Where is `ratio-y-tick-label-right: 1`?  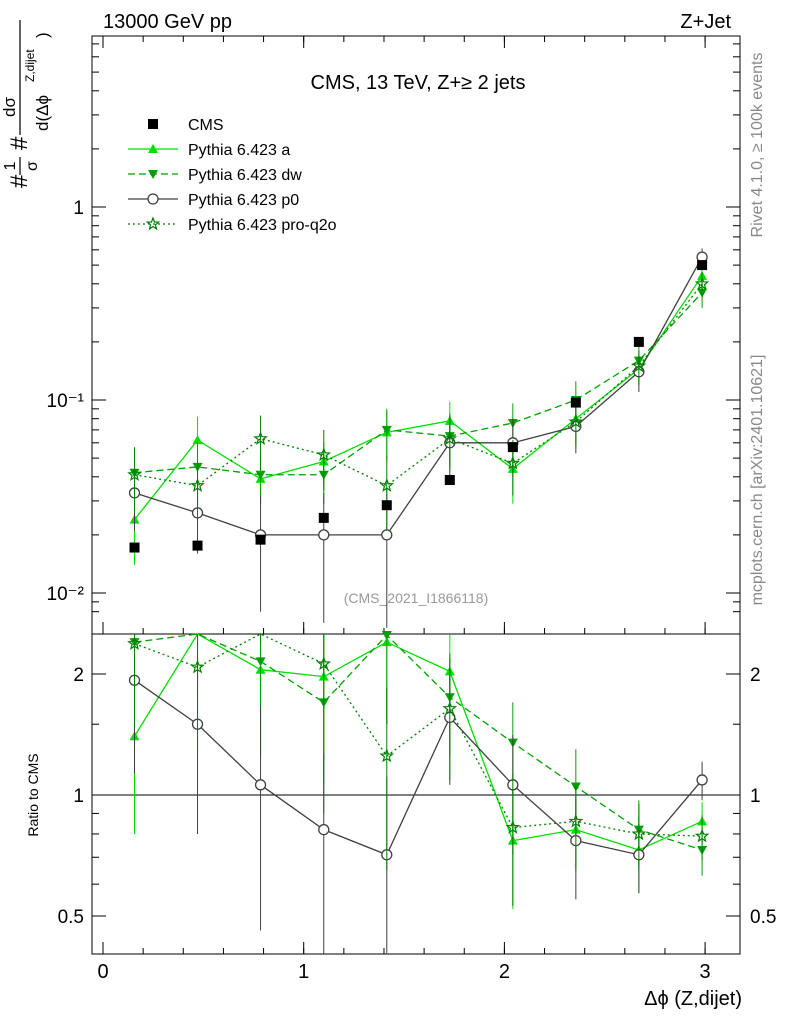
ratio-y-tick-label-right: 1 is located at coordinates (755, 796).